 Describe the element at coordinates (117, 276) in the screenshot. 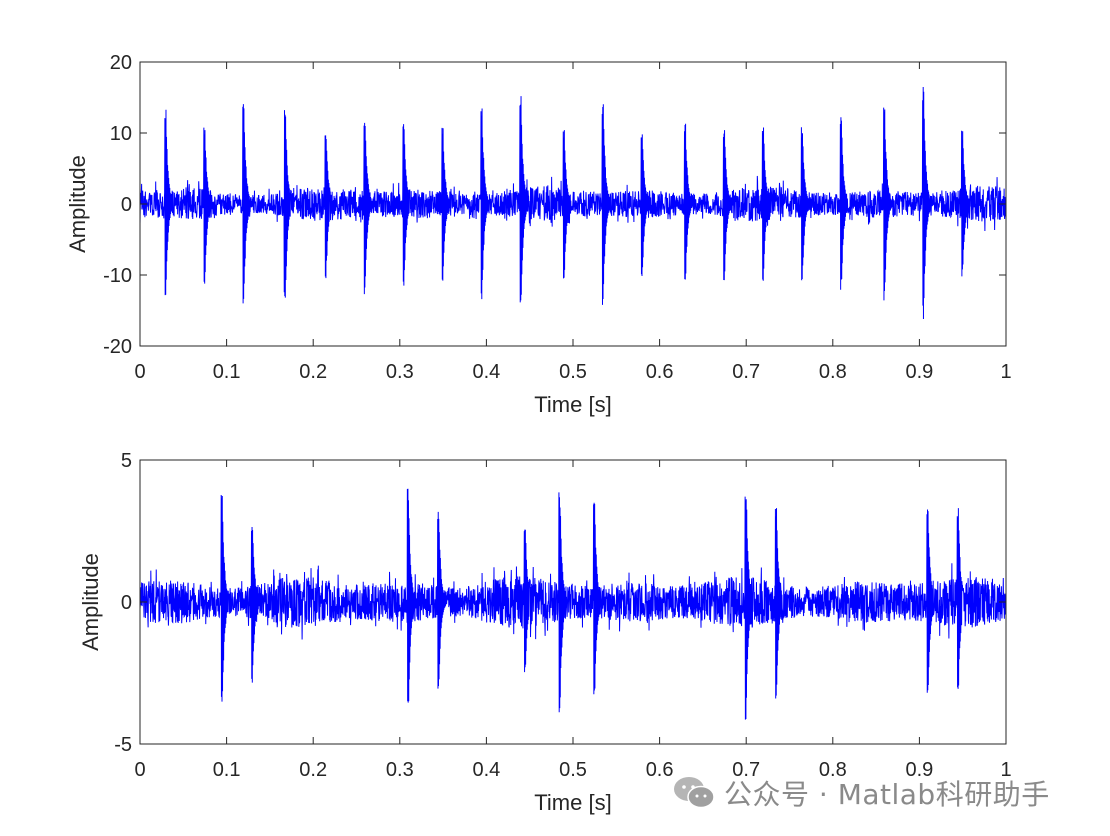

I see `y-tick-label: -10` at that location.